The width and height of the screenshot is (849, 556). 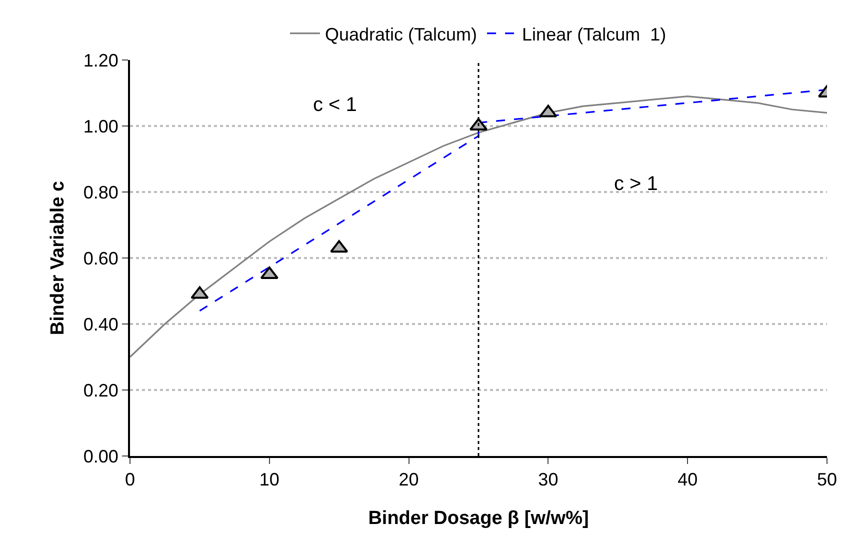 What do you see at coordinates (100, 456) in the screenshot?
I see `y-tick-label: 0.00` at bounding box center [100, 456].